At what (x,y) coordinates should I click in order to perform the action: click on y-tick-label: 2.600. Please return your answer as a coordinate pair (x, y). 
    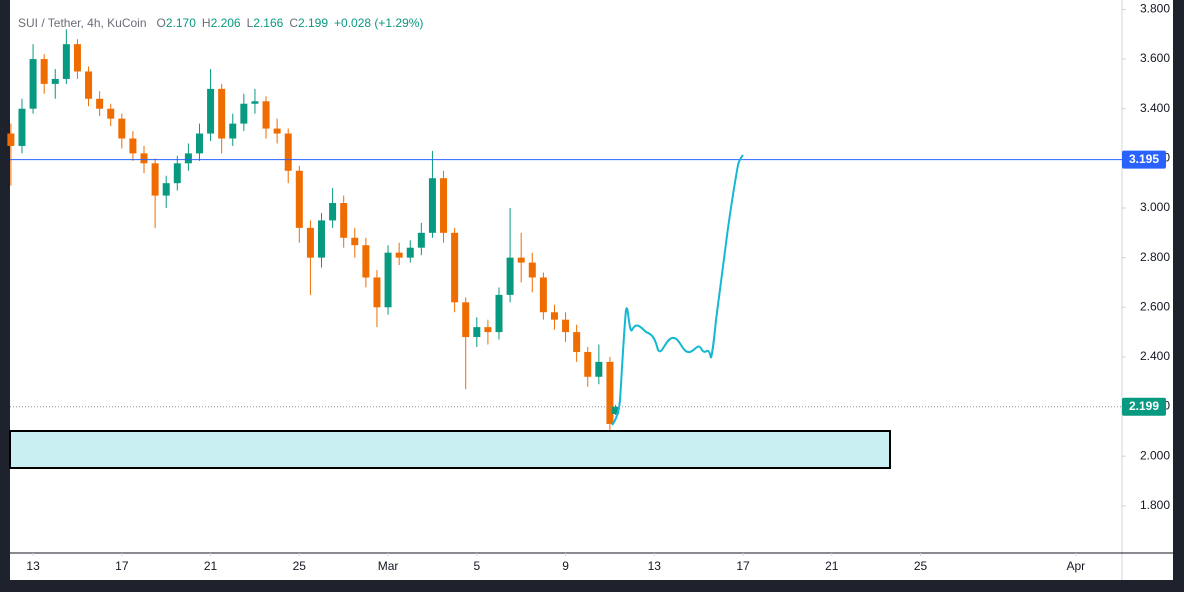
    Looking at the image, I should click on (1155, 306).